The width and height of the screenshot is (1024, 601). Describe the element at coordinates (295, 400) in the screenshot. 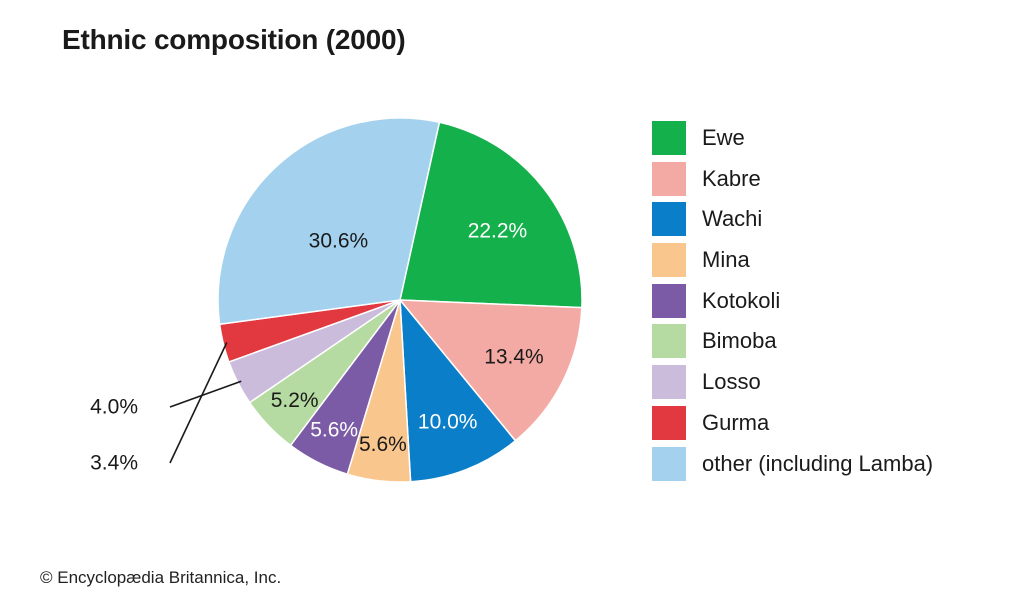

I see `slice-label: 5.2%` at that location.